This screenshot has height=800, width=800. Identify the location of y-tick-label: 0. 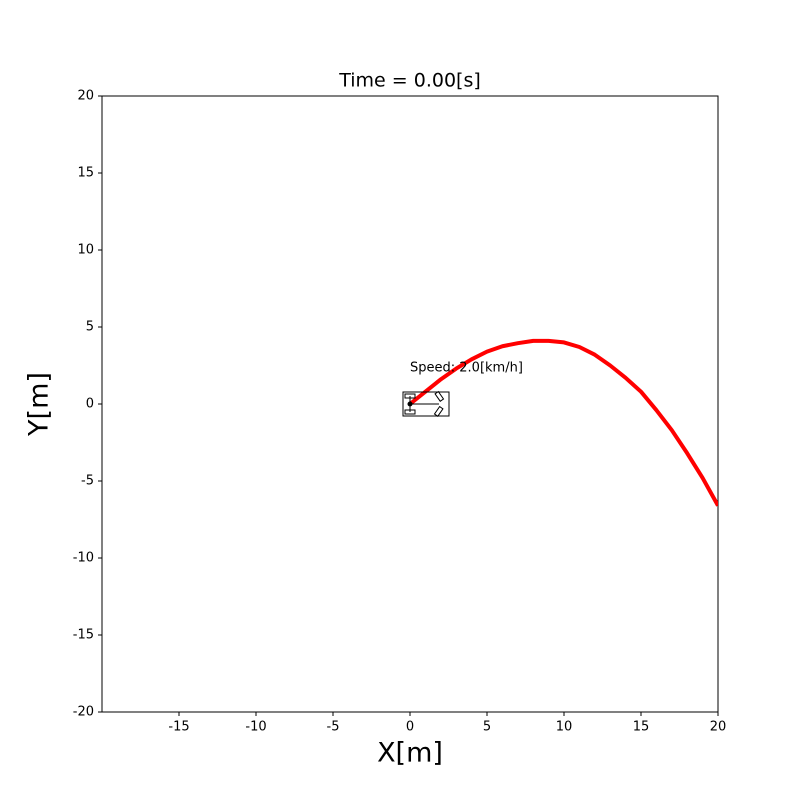
(90, 404).